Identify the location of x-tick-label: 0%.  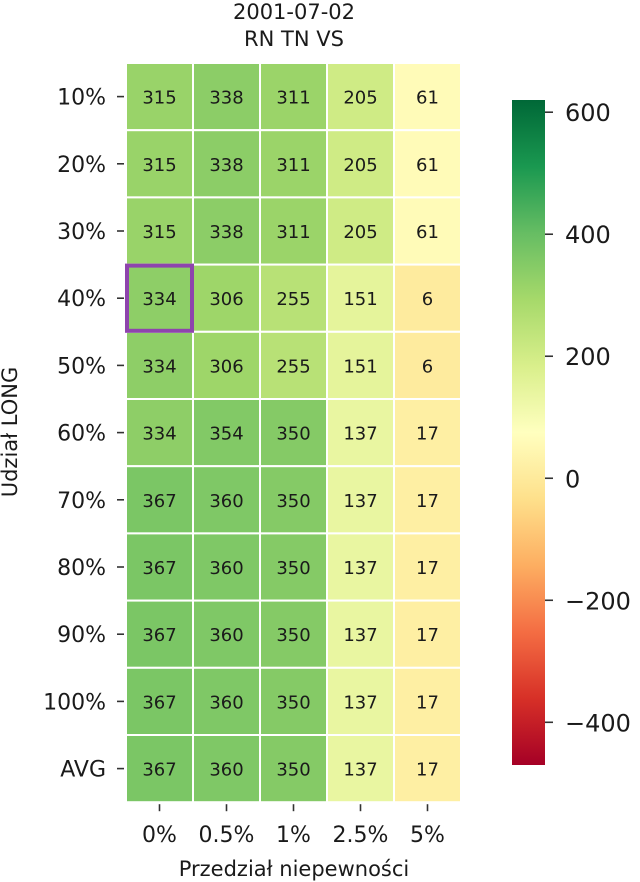
(159, 835).